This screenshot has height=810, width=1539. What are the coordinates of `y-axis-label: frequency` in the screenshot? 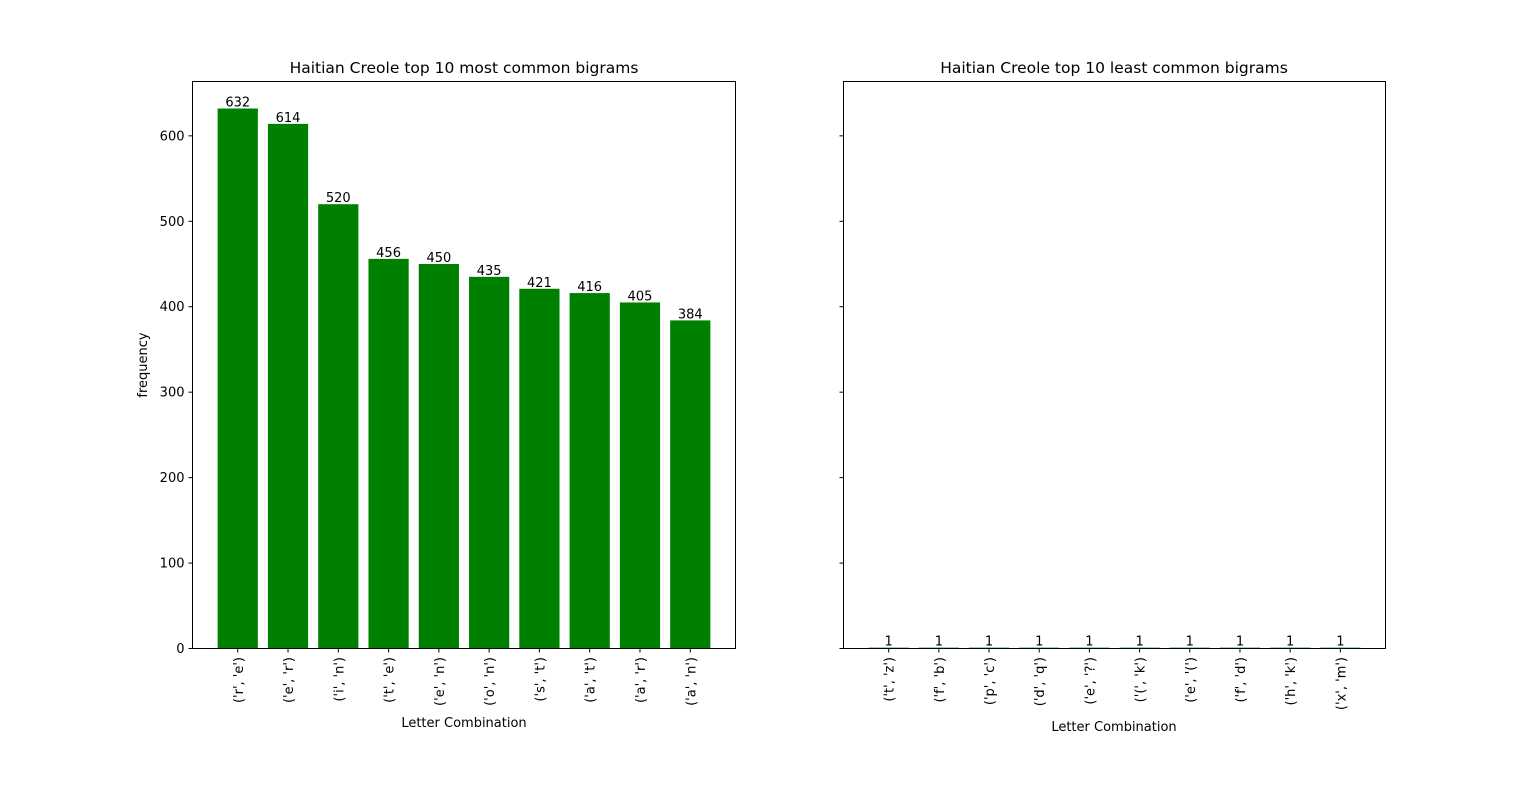 It's located at (143, 365).